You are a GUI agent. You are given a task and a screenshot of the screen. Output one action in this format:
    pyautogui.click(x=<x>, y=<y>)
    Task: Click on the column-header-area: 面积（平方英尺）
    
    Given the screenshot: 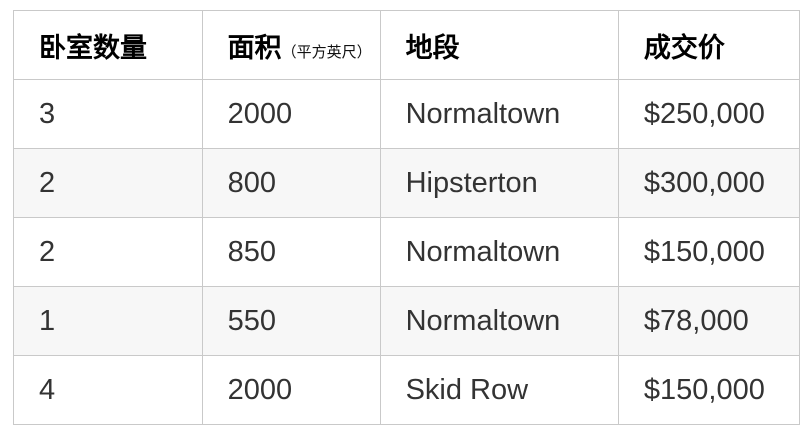 What is the action you would take?
    pyautogui.click(x=291, y=45)
    